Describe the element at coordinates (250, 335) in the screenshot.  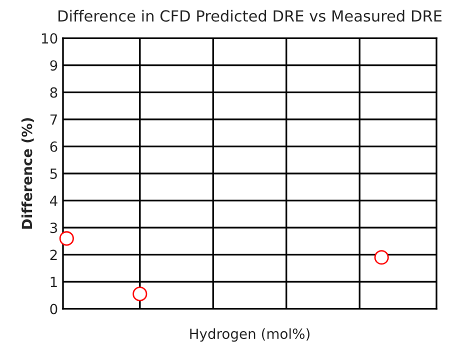
I see `x-axis-title: Hydrogen (mol%)` at that location.